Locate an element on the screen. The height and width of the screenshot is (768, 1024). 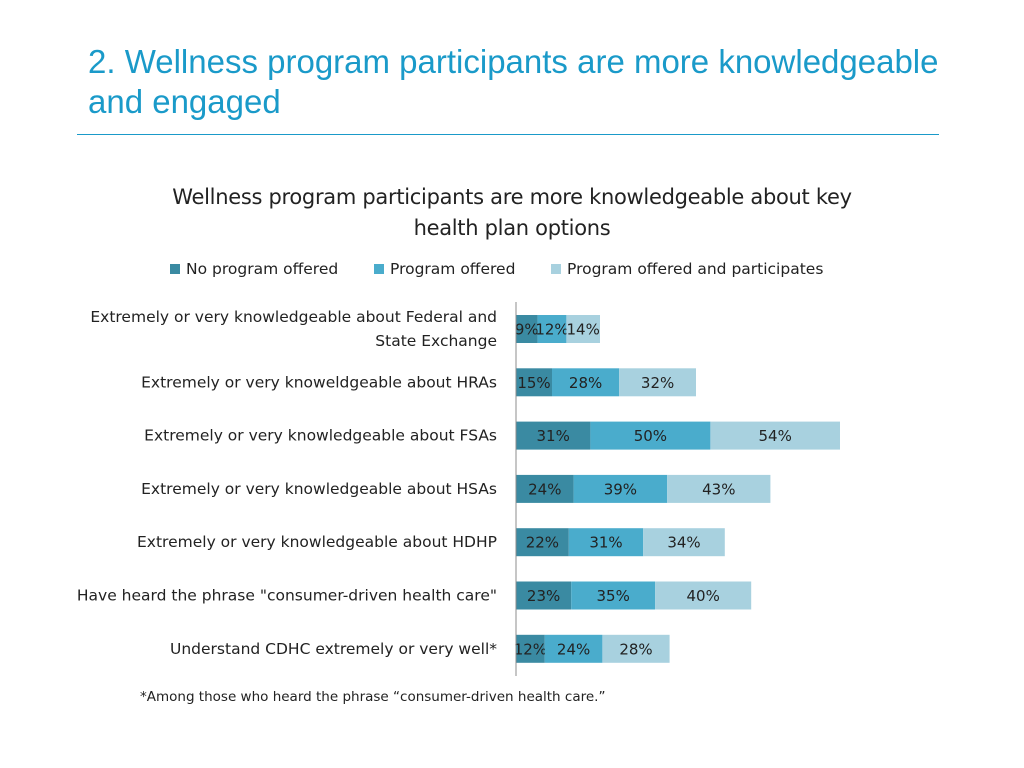
legend-item-program-offered: Program offered is located at coordinates (444, 269).